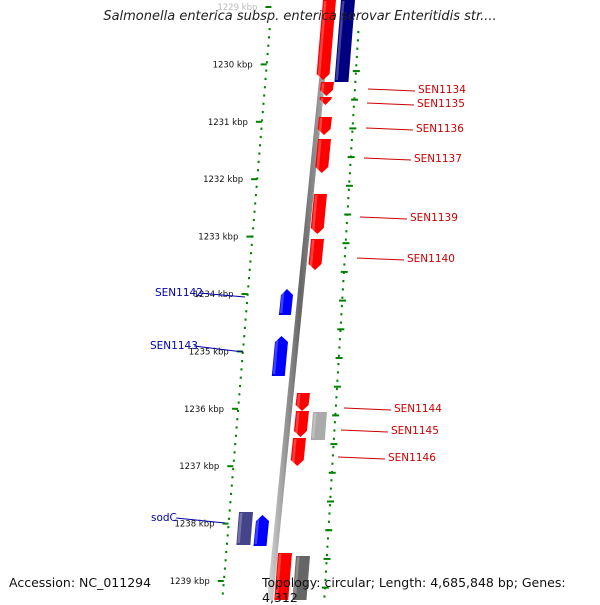  Describe the element at coordinates (233, 65) in the screenshot. I see `ruler-label: 1230 kbp` at that location.